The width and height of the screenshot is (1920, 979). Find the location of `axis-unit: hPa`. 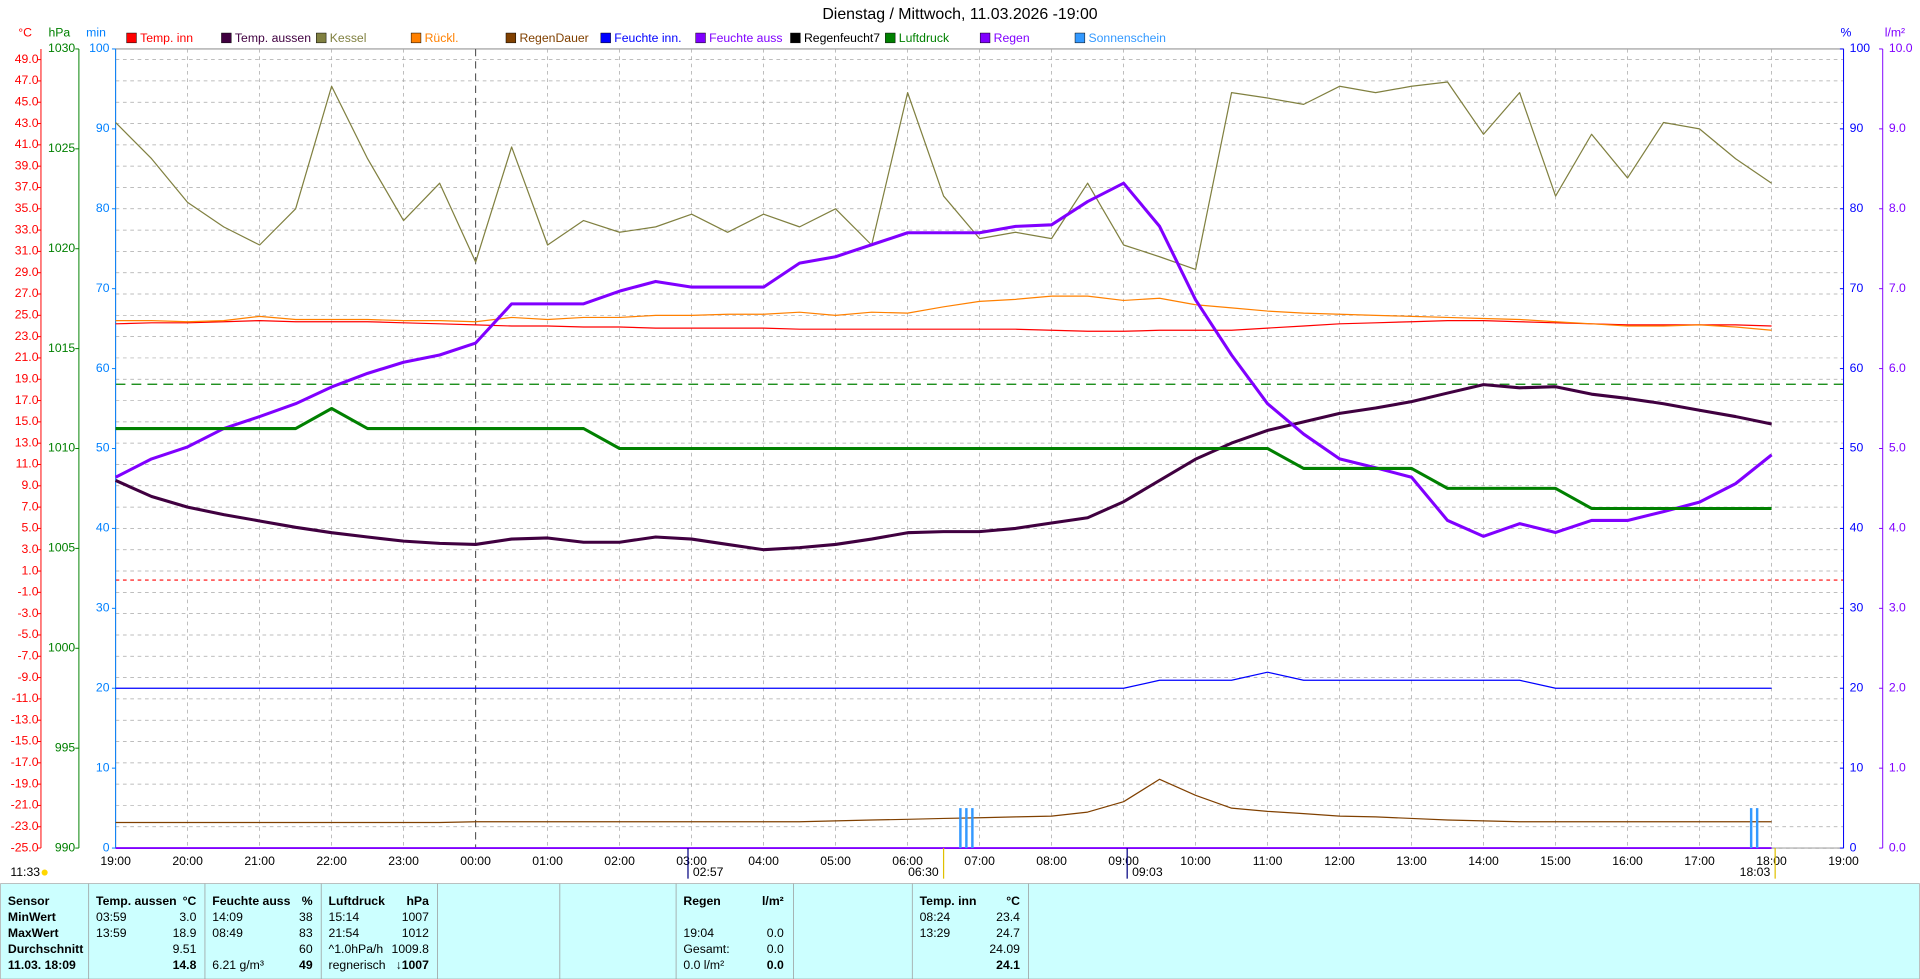

axis-unit: hPa is located at coordinates (59, 32).